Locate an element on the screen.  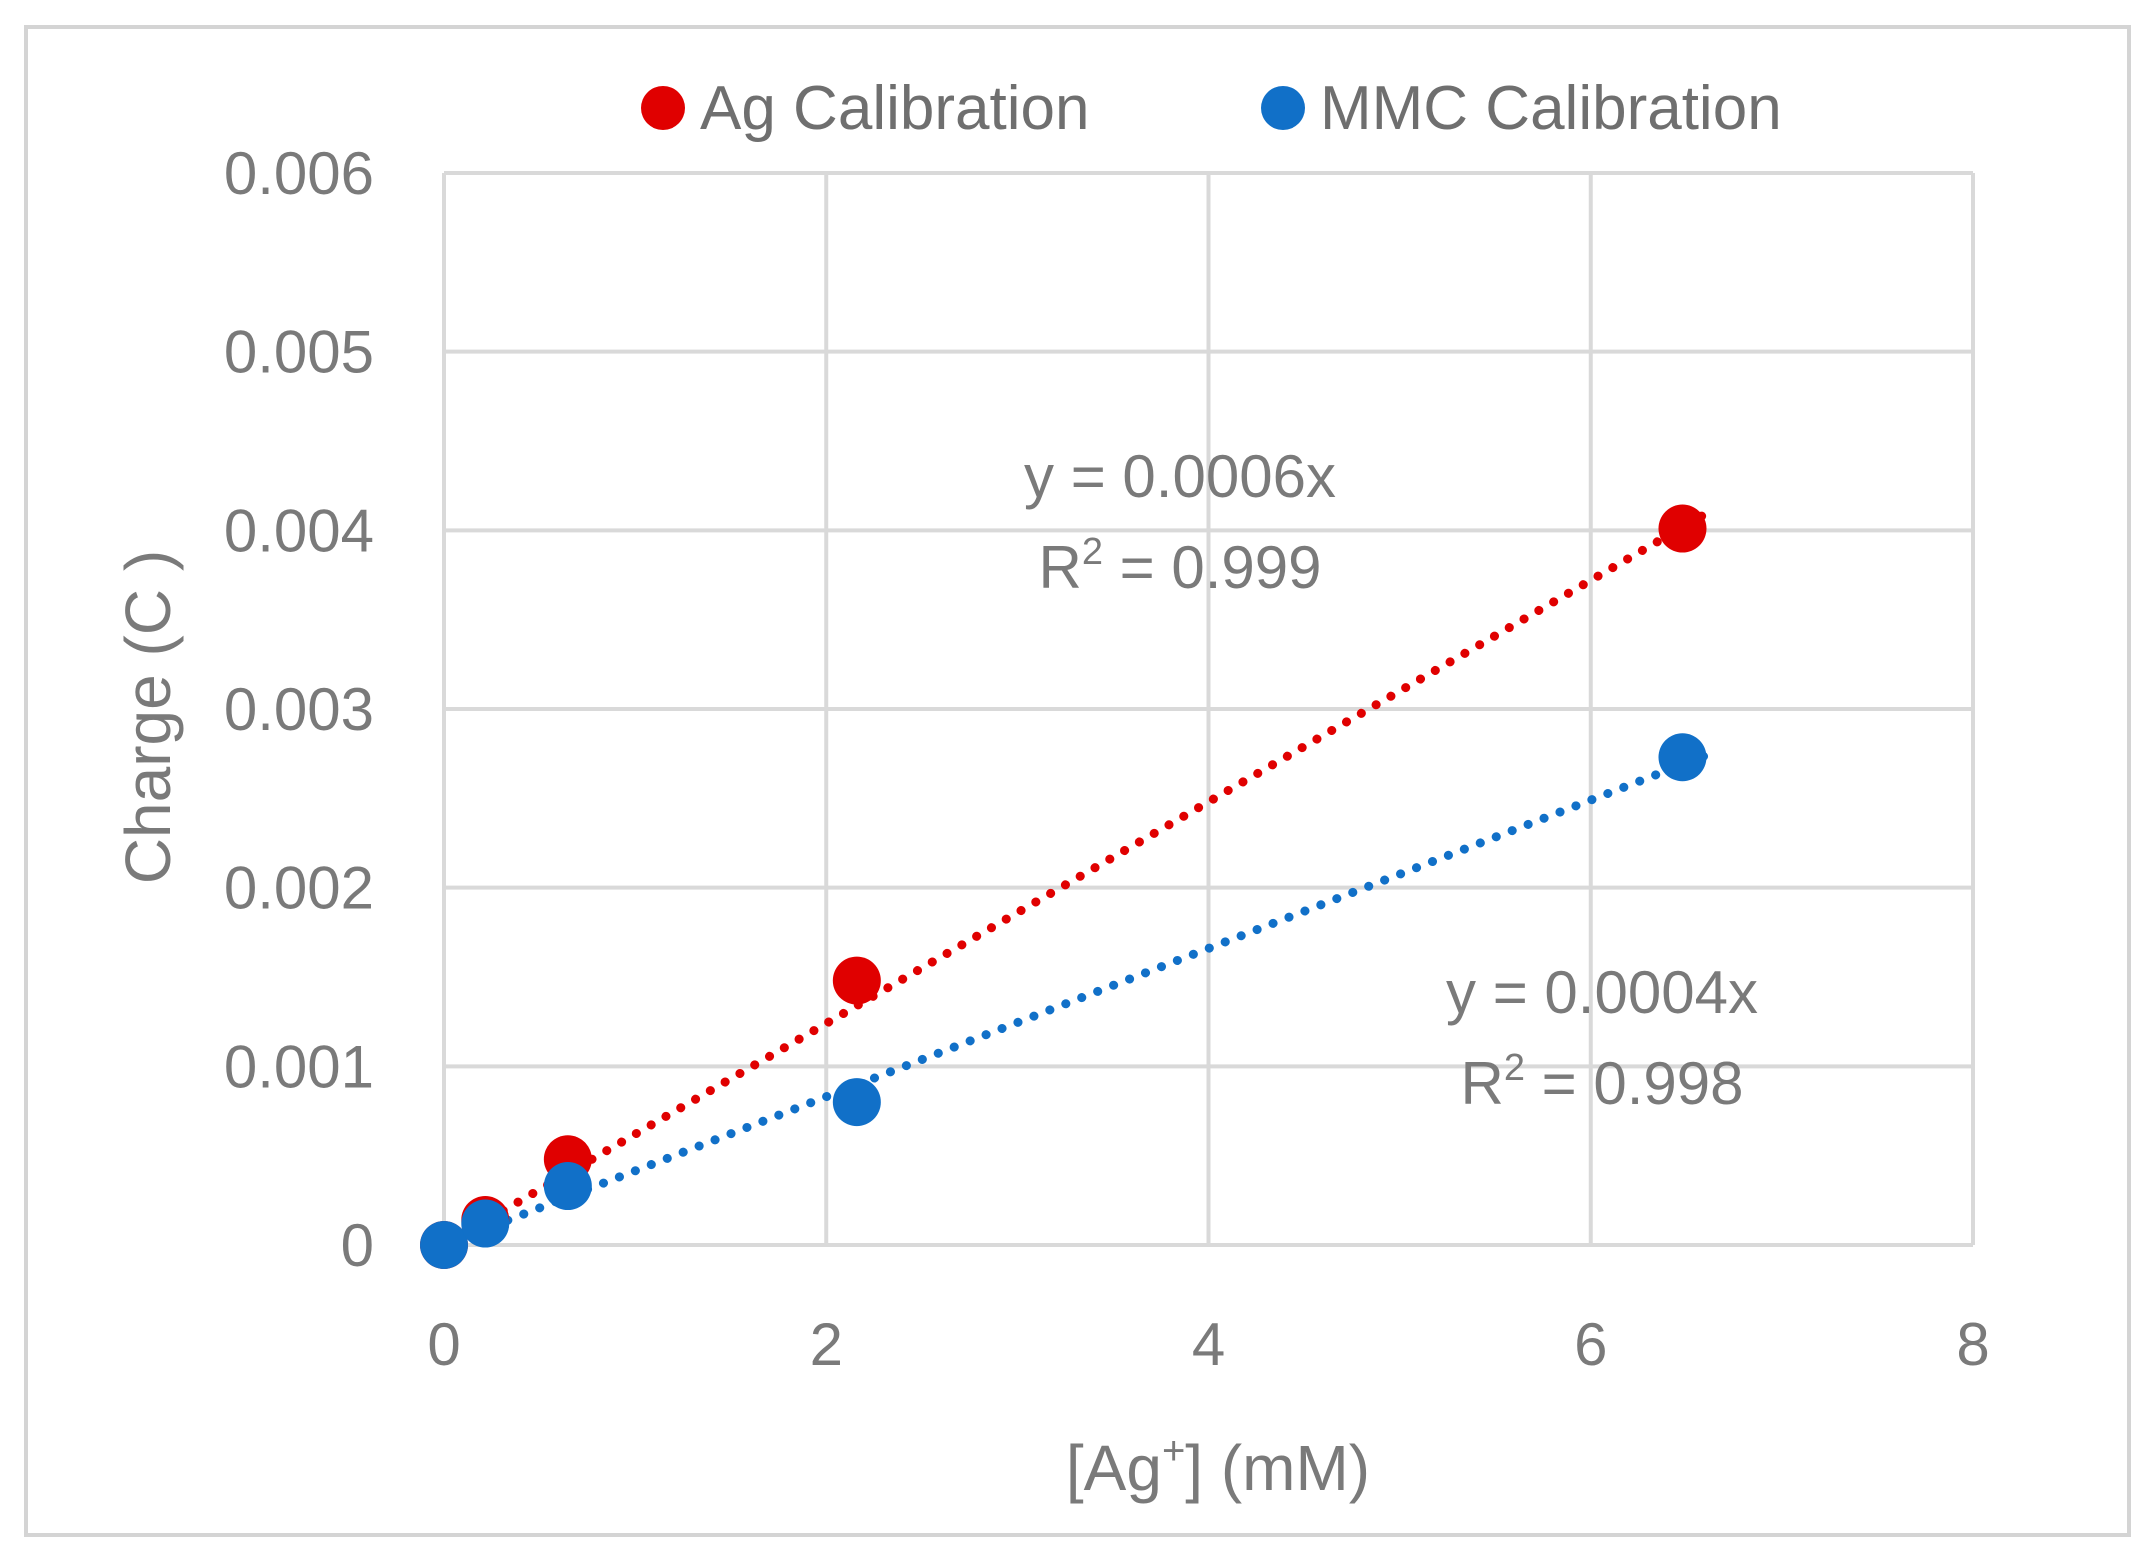
x-tick-labels: 0 2 4 6 8 is located at coordinates (1208, 1344).